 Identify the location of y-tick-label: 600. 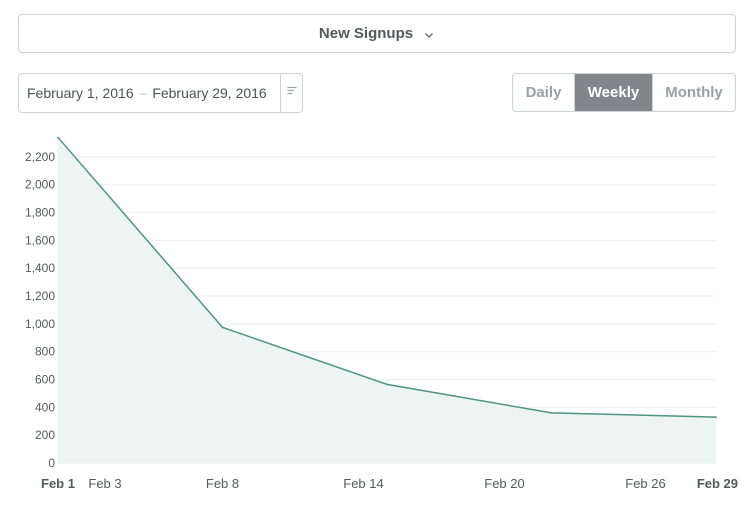
(45, 380).